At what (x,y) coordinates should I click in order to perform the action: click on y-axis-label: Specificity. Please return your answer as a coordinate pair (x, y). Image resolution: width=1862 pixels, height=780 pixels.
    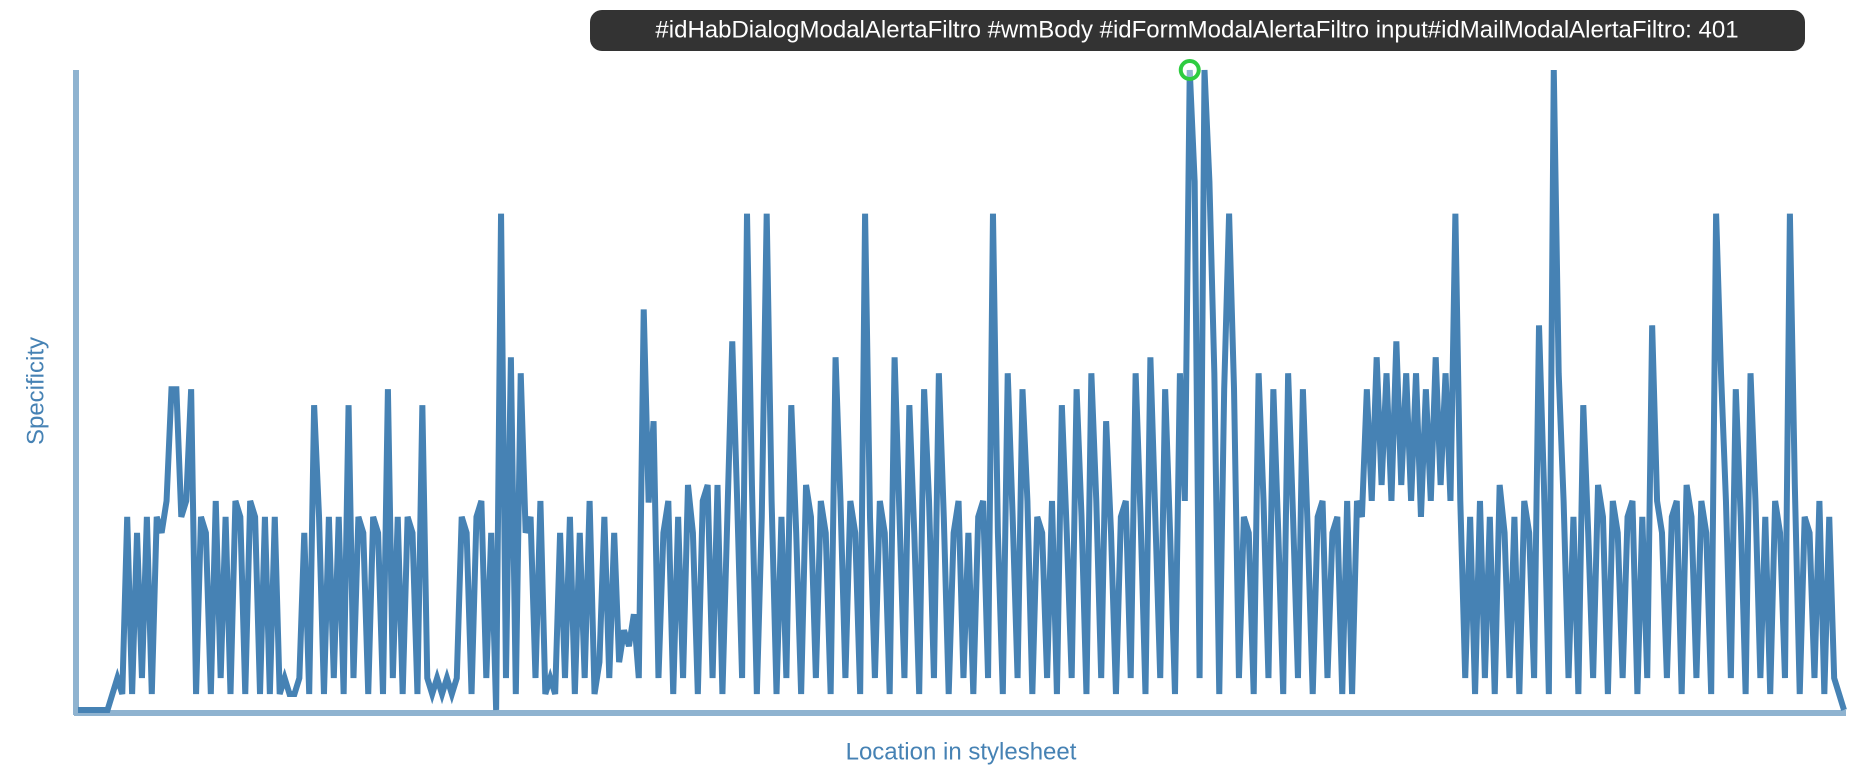
    Looking at the image, I should click on (35, 391).